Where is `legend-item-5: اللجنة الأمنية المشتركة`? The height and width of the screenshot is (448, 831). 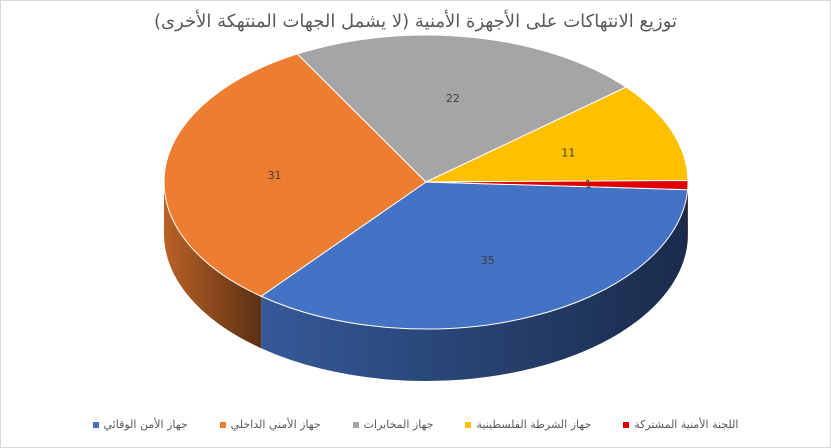 legend-item-5: اللجنة الأمنية المشتركة is located at coordinates (680, 424).